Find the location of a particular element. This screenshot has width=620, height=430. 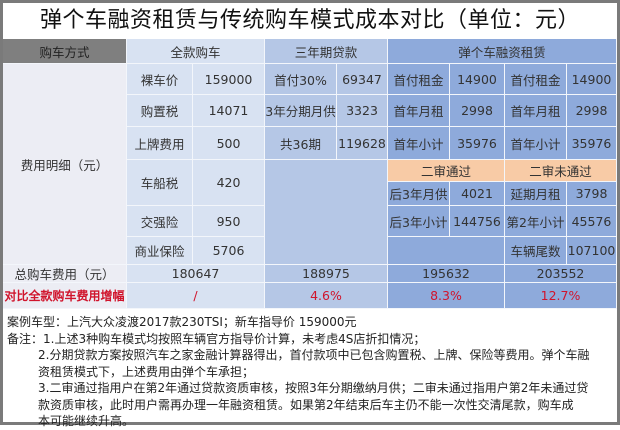

lease-pass-label-cell: 后3年小计 is located at coordinates (419, 221).